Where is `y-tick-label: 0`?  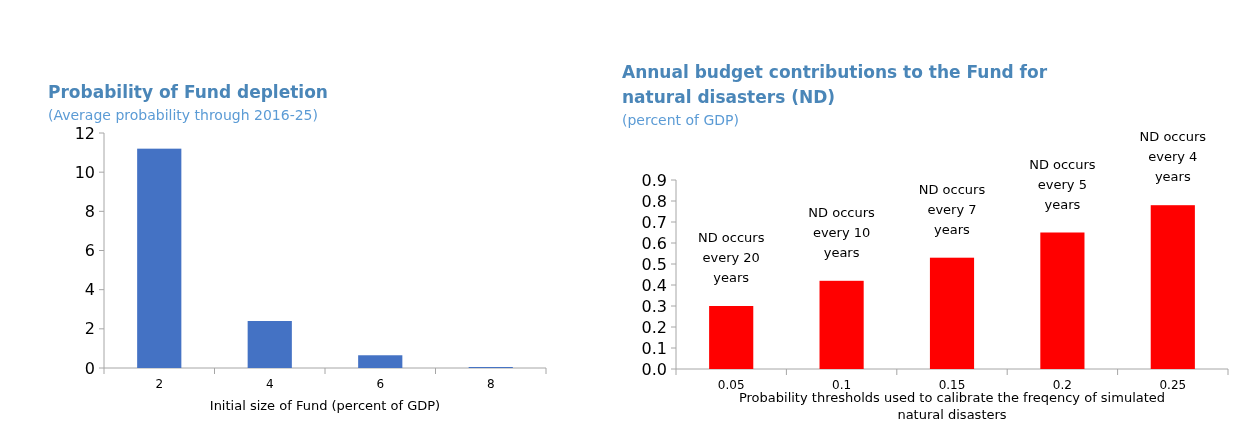 y-tick-label: 0 is located at coordinates (89, 368).